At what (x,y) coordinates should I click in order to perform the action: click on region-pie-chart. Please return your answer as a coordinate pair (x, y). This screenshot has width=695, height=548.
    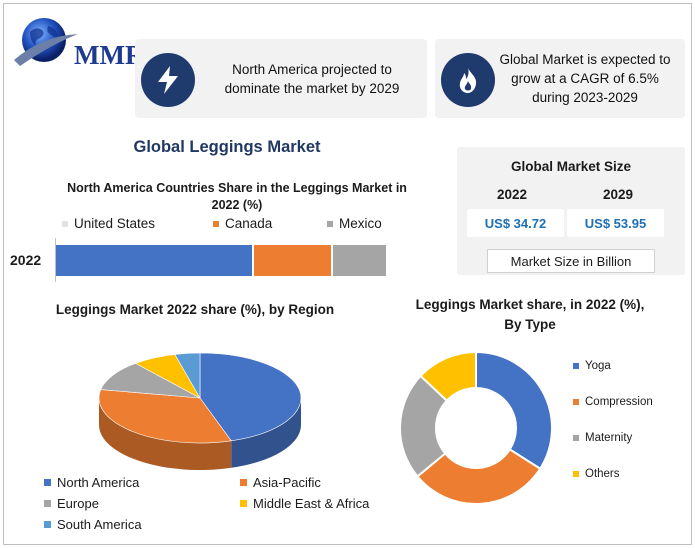
    Looking at the image, I should click on (200, 411).